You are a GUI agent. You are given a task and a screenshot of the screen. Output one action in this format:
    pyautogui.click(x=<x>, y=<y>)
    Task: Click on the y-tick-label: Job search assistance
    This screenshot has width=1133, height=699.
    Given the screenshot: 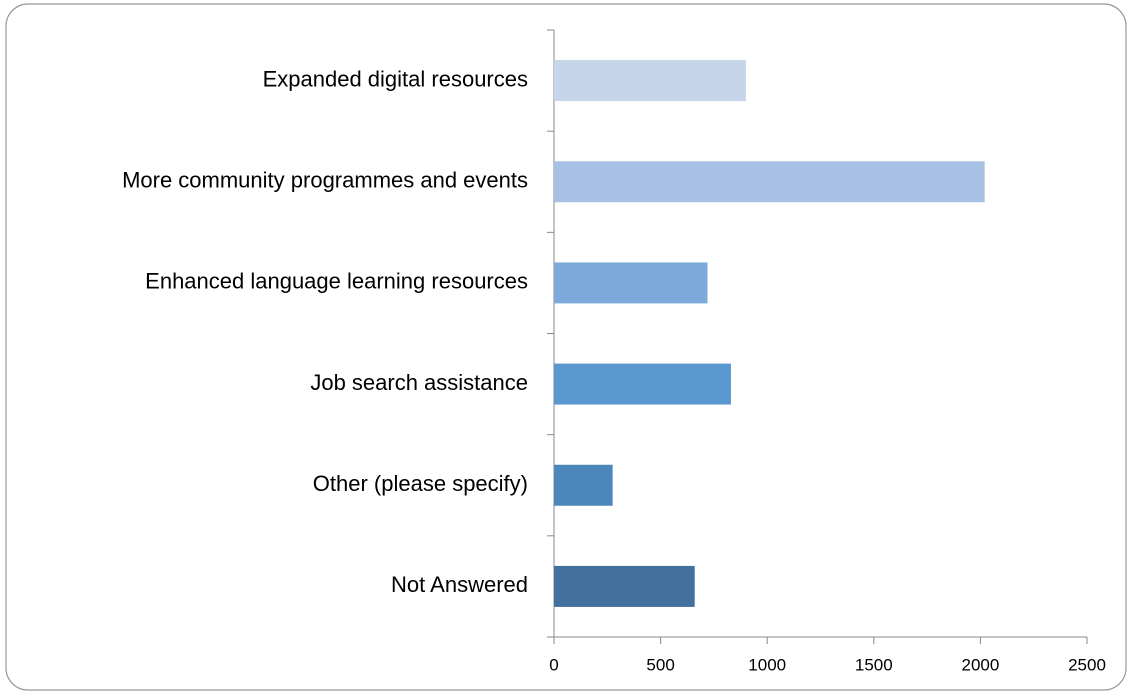 What is the action you would take?
    pyautogui.click(x=419, y=382)
    